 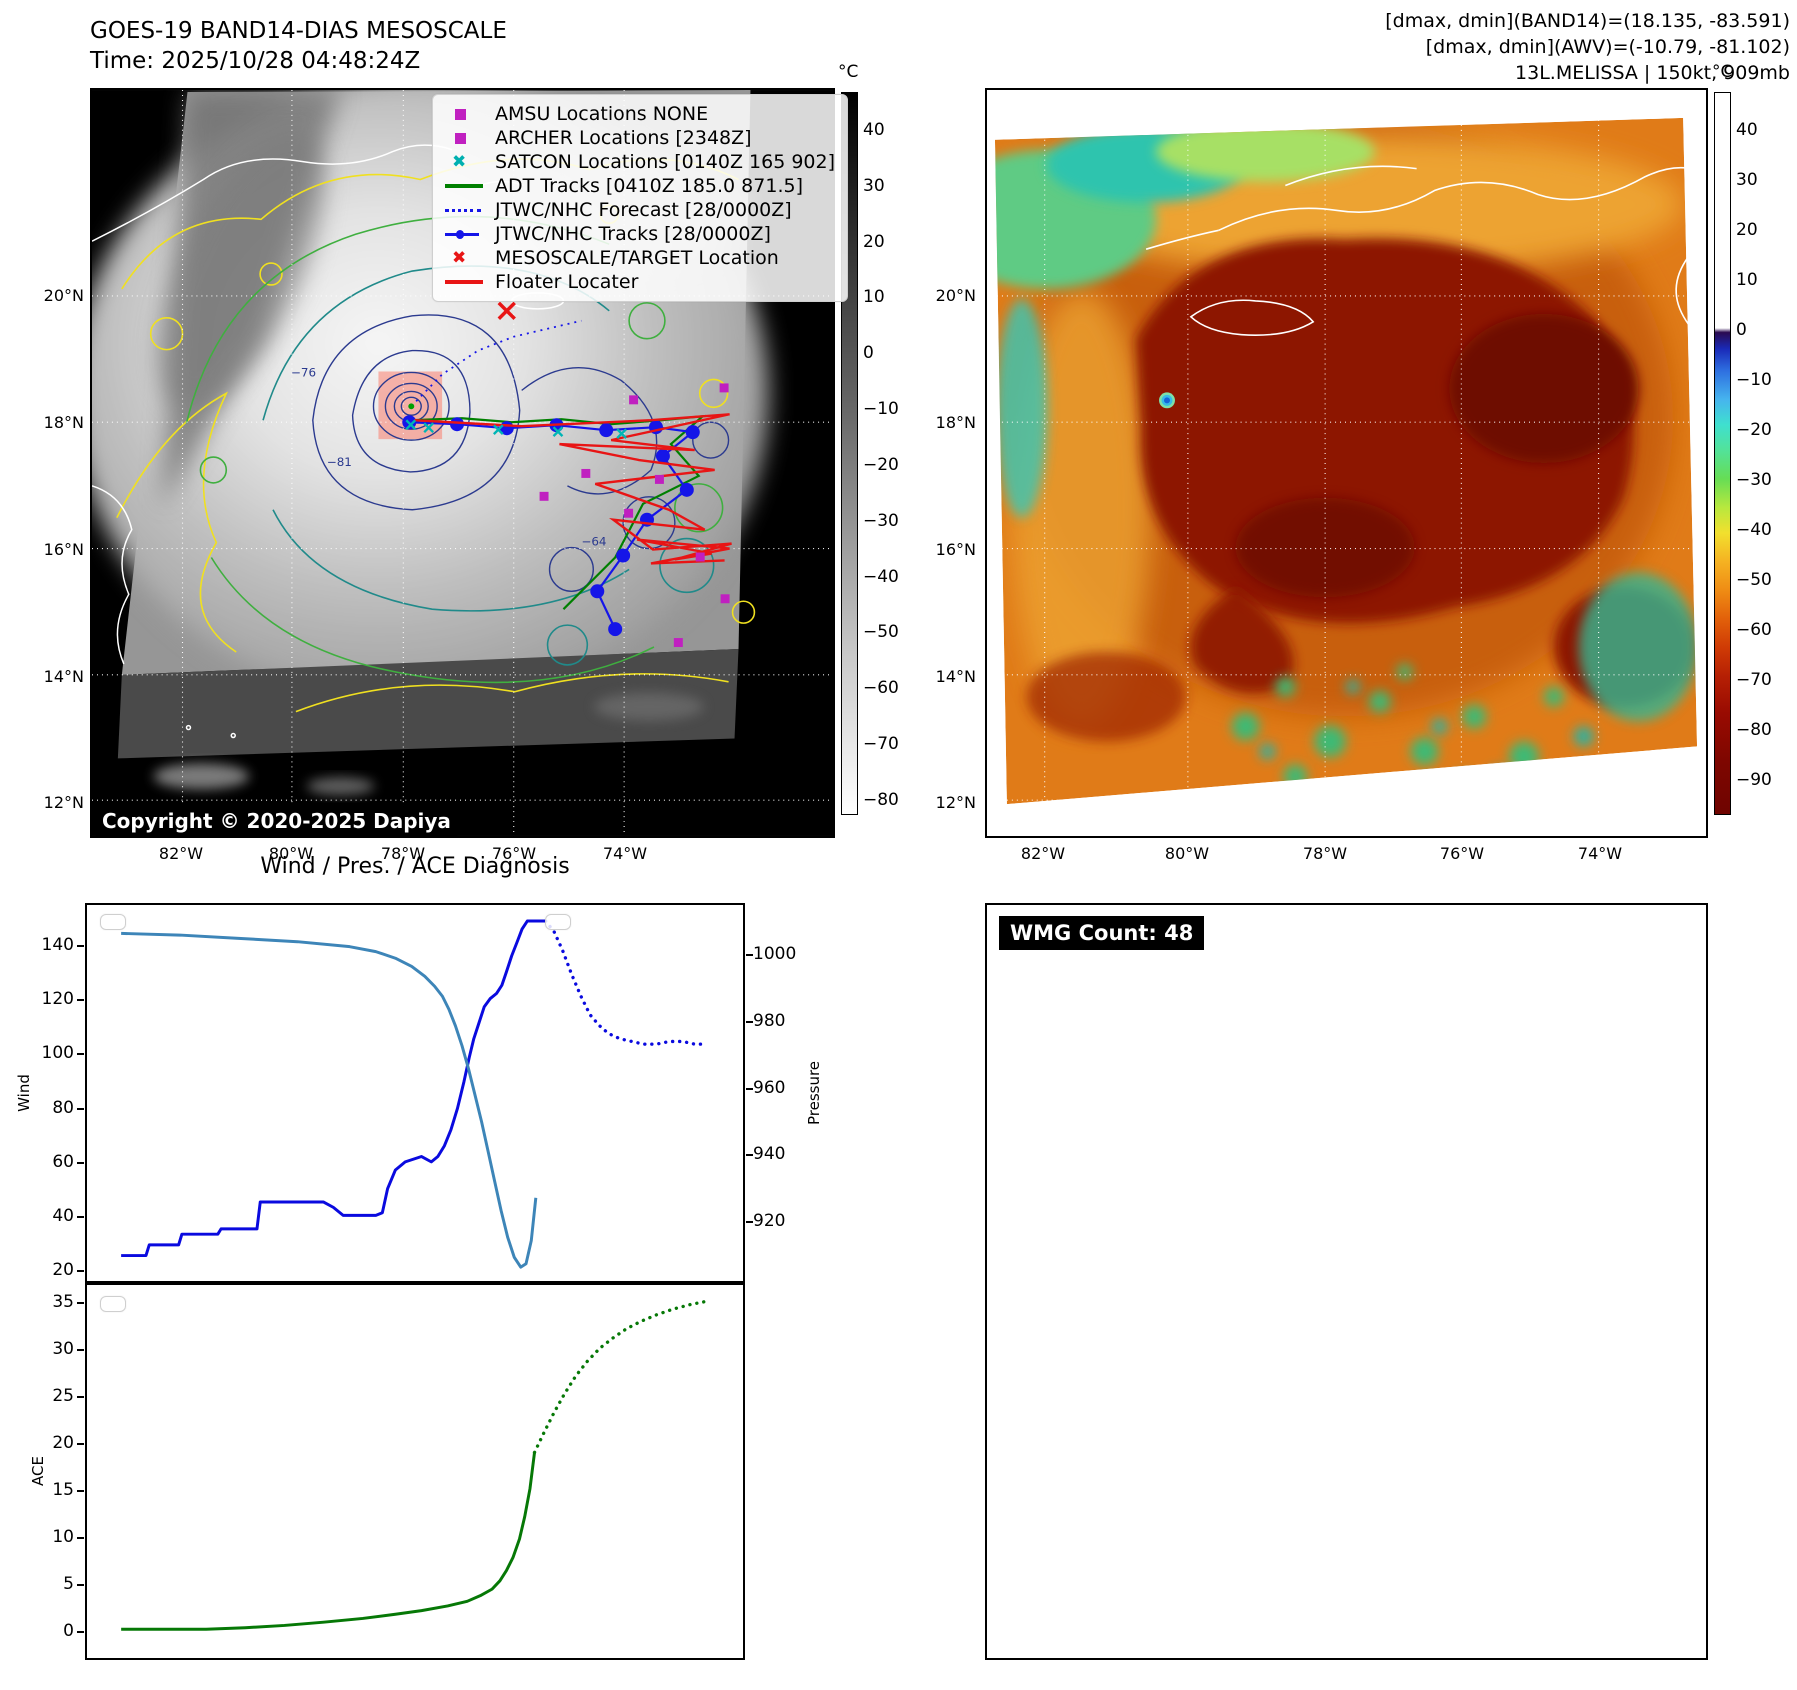 What do you see at coordinates (181, 853) in the screenshot?
I see `lon-label: 82°W` at bounding box center [181, 853].